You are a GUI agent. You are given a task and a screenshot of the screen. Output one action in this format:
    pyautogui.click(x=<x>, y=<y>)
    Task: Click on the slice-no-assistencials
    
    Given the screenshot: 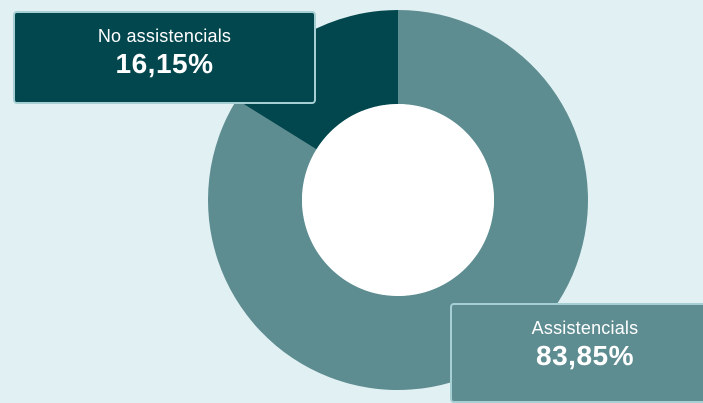 What is the action you would take?
    pyautogui.click(x=317, y=80)
    